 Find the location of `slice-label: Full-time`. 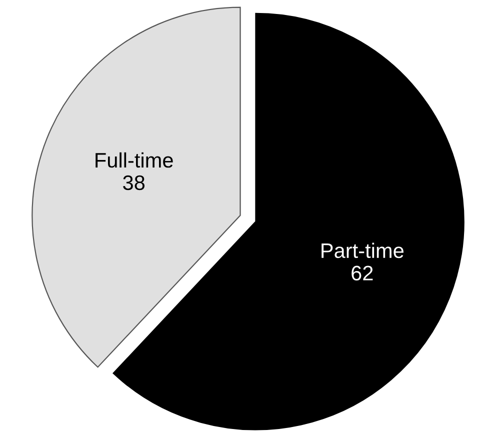

slice-label: Full-time is located at coordinates (134, 160).